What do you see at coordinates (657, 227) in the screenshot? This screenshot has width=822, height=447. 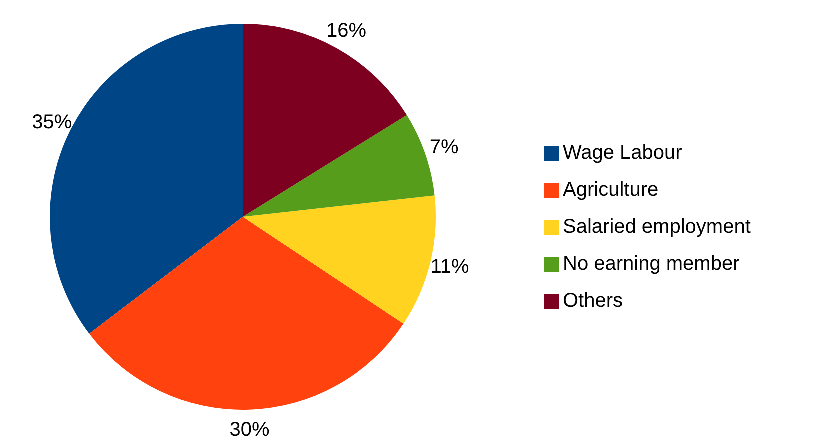 I see `legend-label: Salaried employment` at bounding box center [657, 227].